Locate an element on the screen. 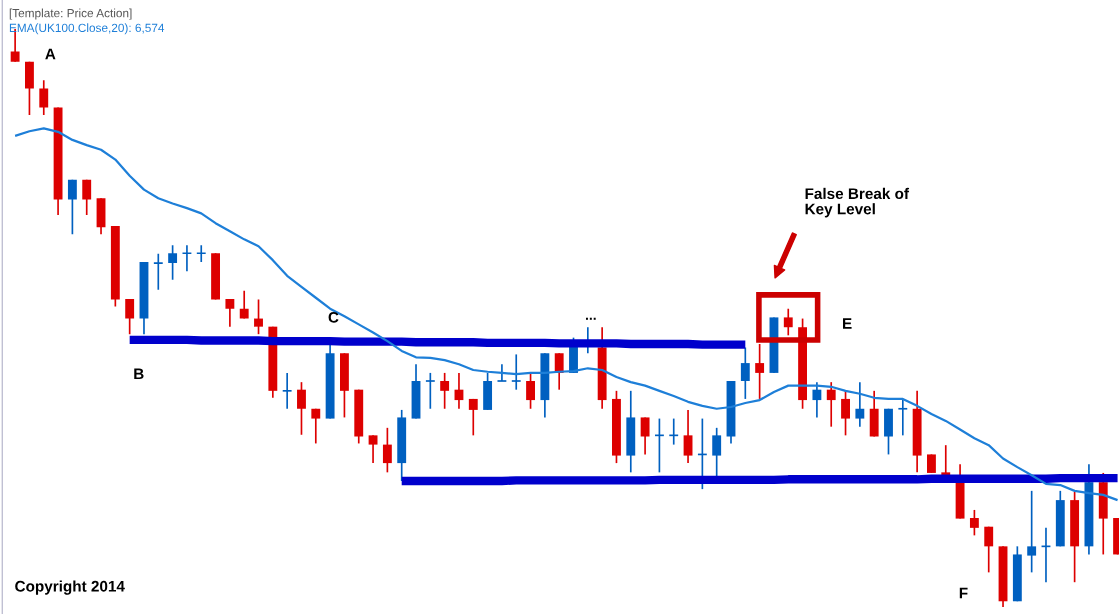  annotation: Copyright 2014 is located at coordinates (70, 587).